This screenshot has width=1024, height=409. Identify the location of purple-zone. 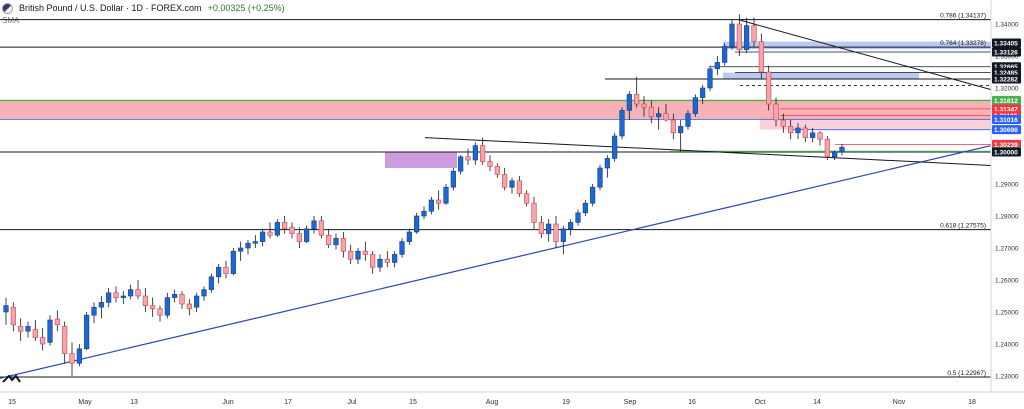
(421, 160).